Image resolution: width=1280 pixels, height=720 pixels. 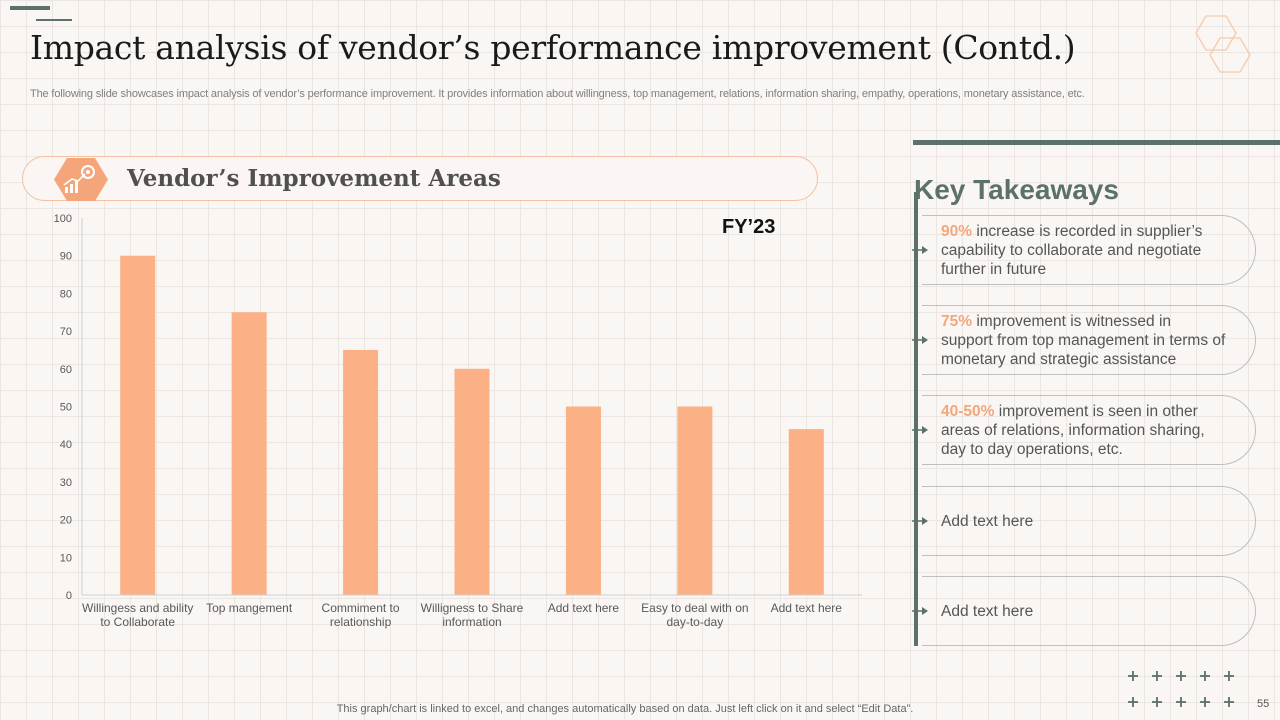 I want to click on plus-pattern-decoration-icon, so click(x=1181, y=689).